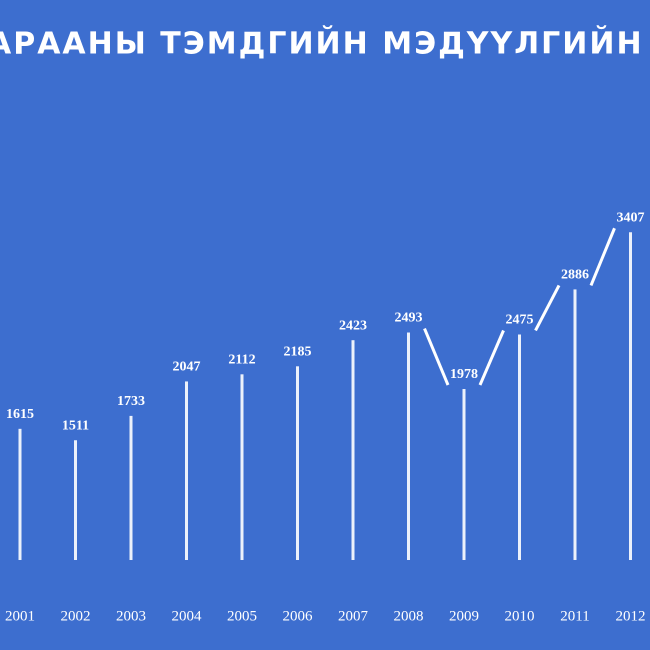 The height and width of the screenshot is (650, 650). Describe the element at coordinates (298, 616) in the screenshot. I see `x-tick-label: 2006` at that location.